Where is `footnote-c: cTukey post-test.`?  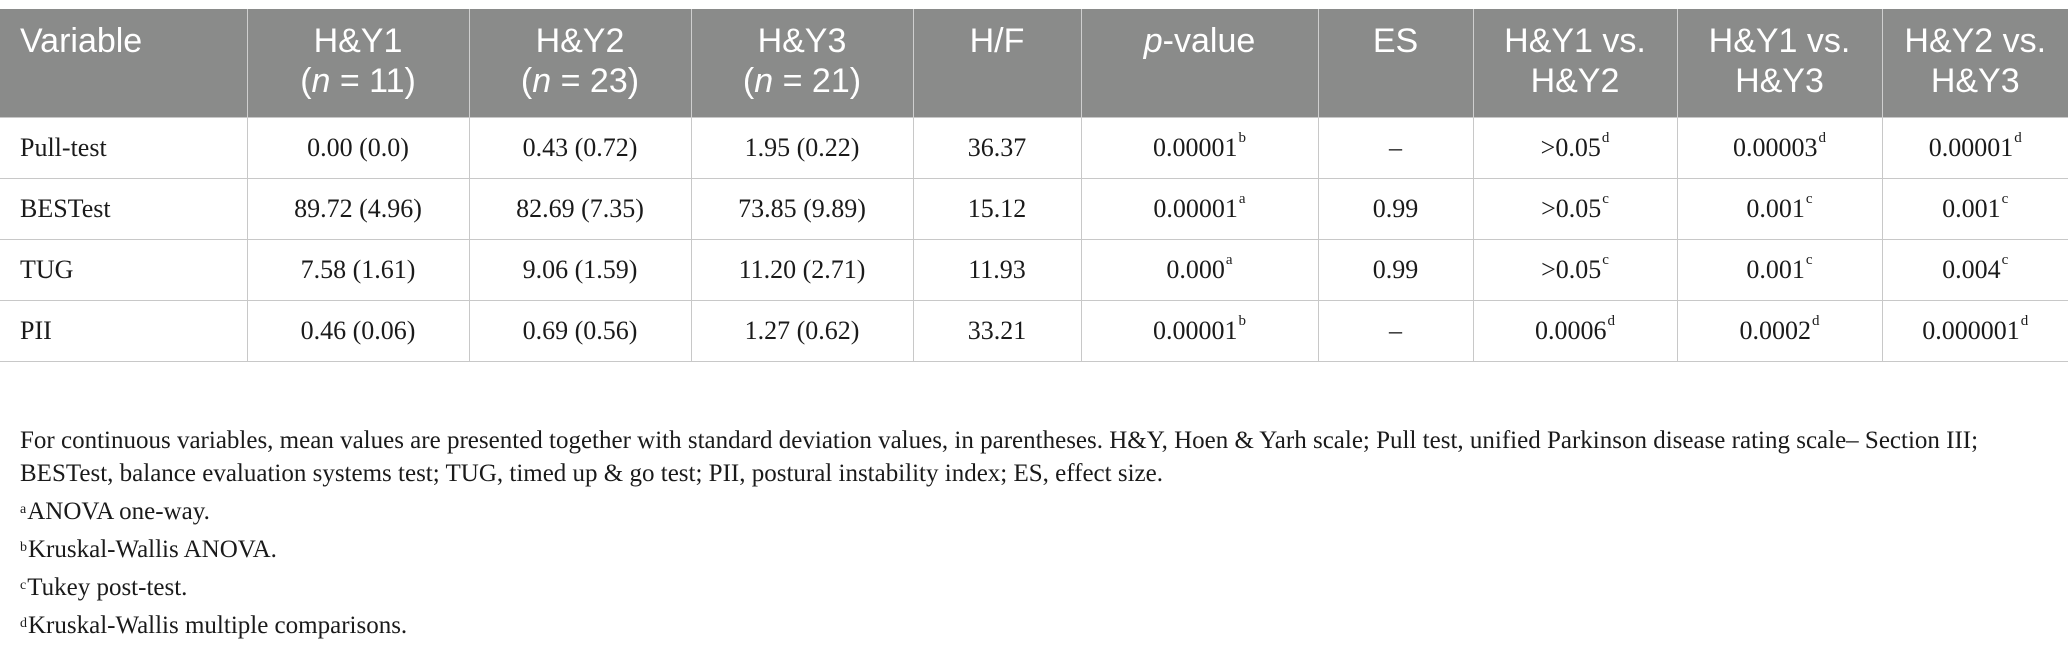 footnote-c: cTukey post-test. is located at coordinates (104, 587).